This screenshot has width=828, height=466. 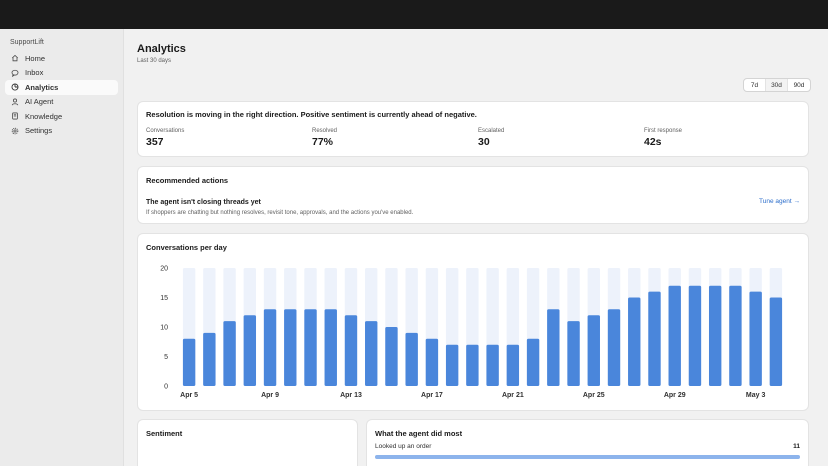 What do you see at coordinates (675, 395) in the screenshot?
I see `x-tick-label: Apr 29` at bounding box center [675, 395].